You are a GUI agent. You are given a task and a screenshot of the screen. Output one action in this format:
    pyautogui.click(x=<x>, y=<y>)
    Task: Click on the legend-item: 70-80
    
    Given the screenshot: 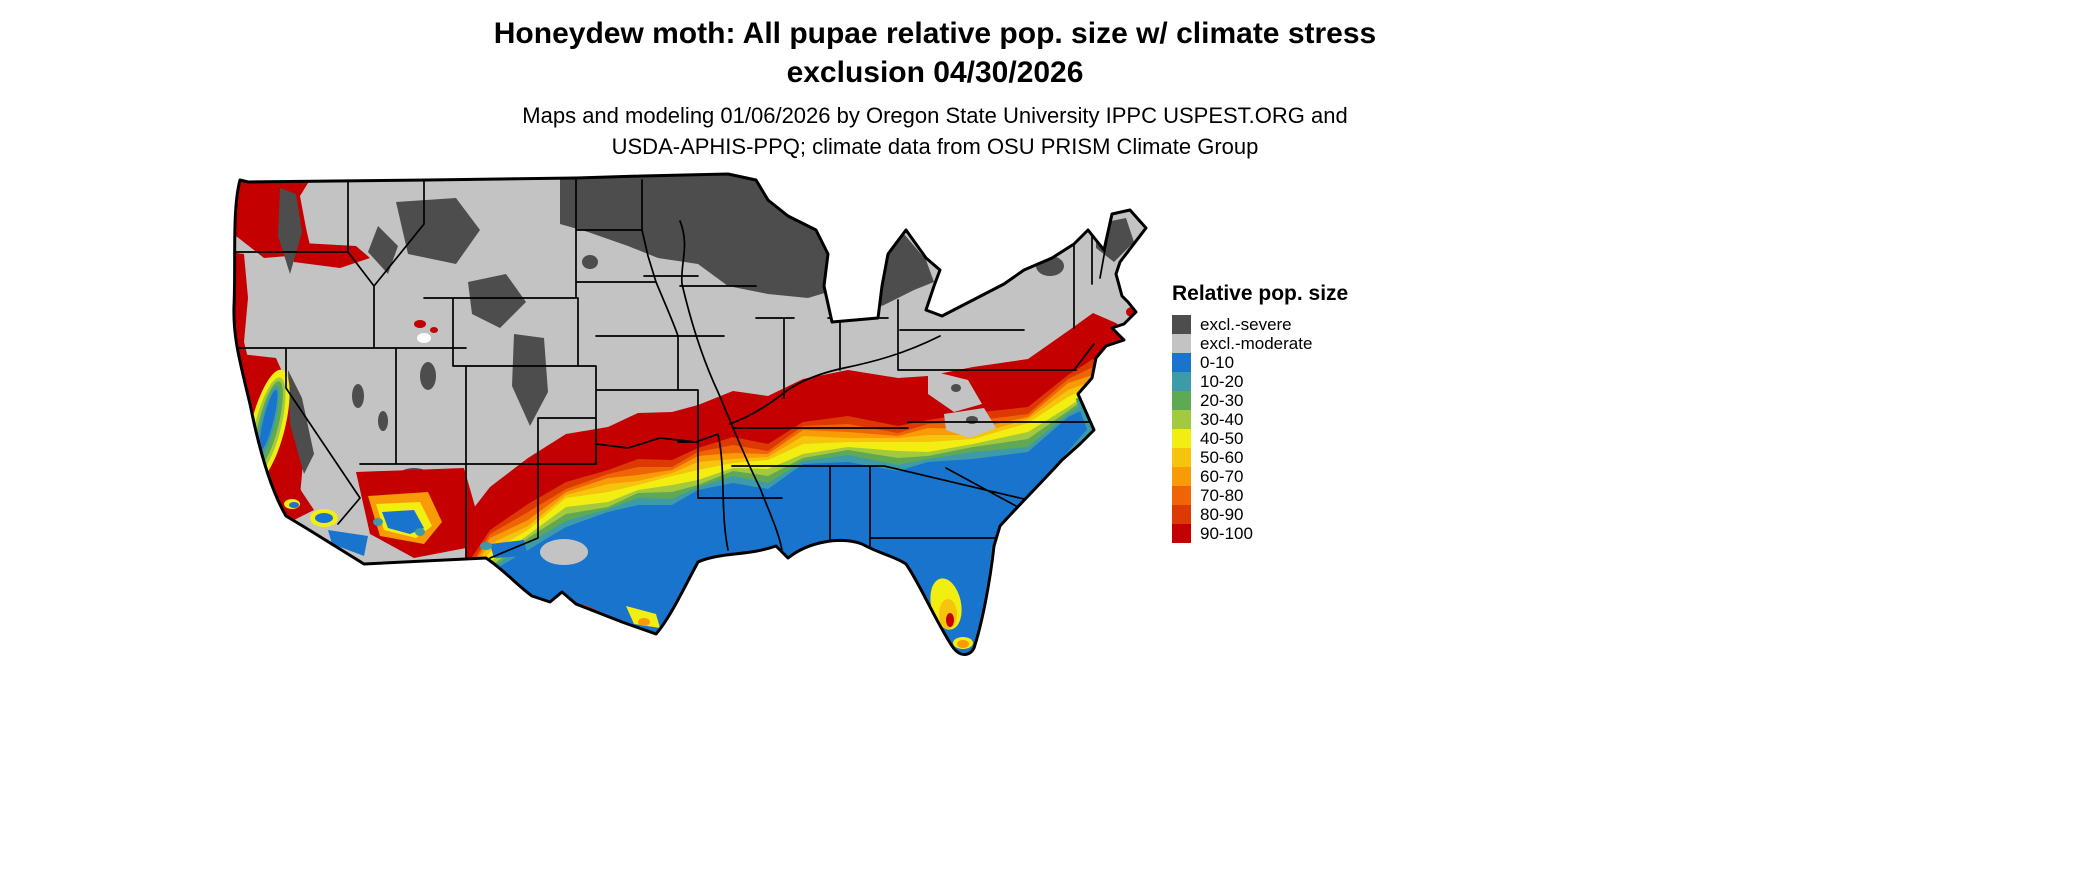 What is the action you would take?
    pyautogui.click(x=1302, y=495)
    